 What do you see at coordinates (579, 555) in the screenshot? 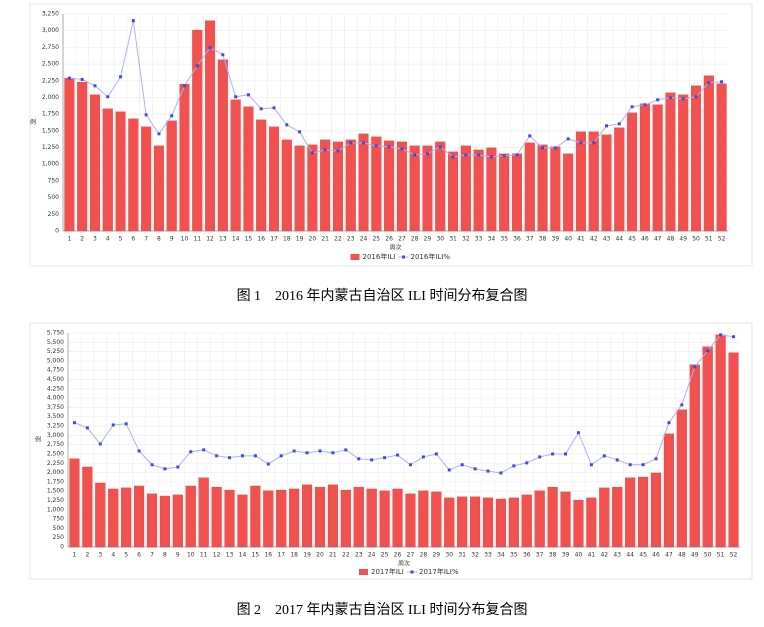
I see `x-tick-label: 40` at bounding box center [579, 555].